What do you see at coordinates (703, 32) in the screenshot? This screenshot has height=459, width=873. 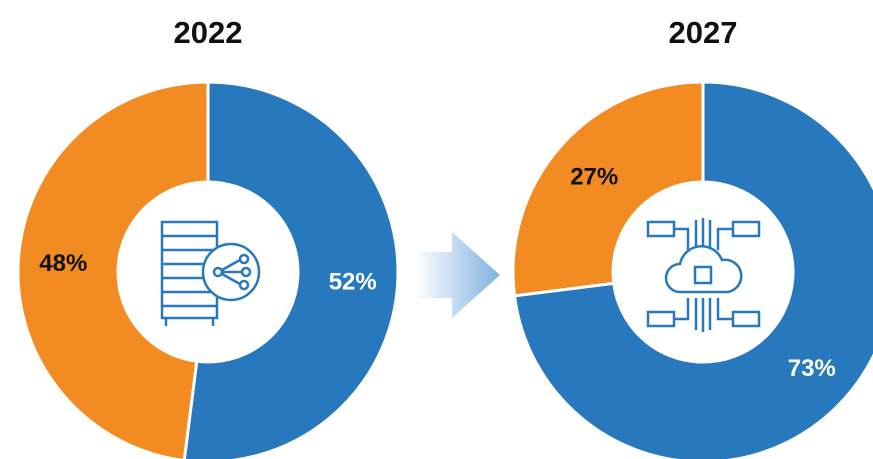 I see `chart-title: 2027` at bounding box center [703, 32].